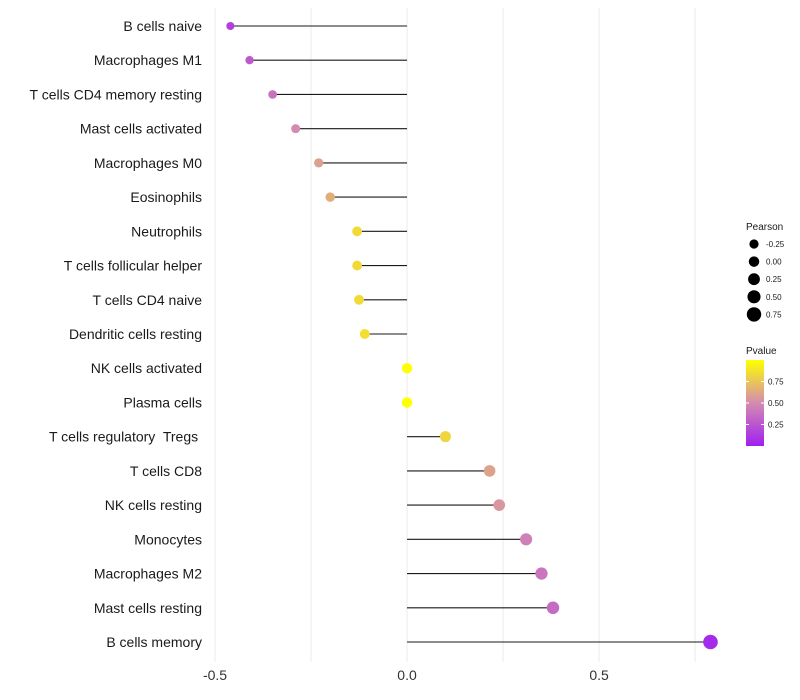 The height and width of the screenshot is (700, 800). I want to click on color-legend-title: Pvalue, so click(761, 351).